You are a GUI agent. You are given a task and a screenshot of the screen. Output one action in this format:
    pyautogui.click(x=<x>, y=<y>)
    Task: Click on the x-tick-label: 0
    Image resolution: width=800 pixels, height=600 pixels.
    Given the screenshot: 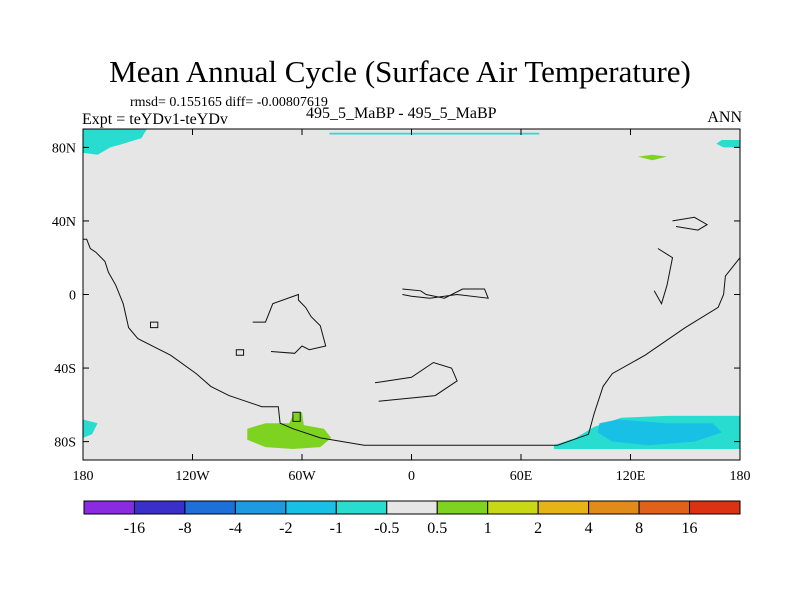 What is the action you would take?
    pyautogui.click(x=411, y=476)
    